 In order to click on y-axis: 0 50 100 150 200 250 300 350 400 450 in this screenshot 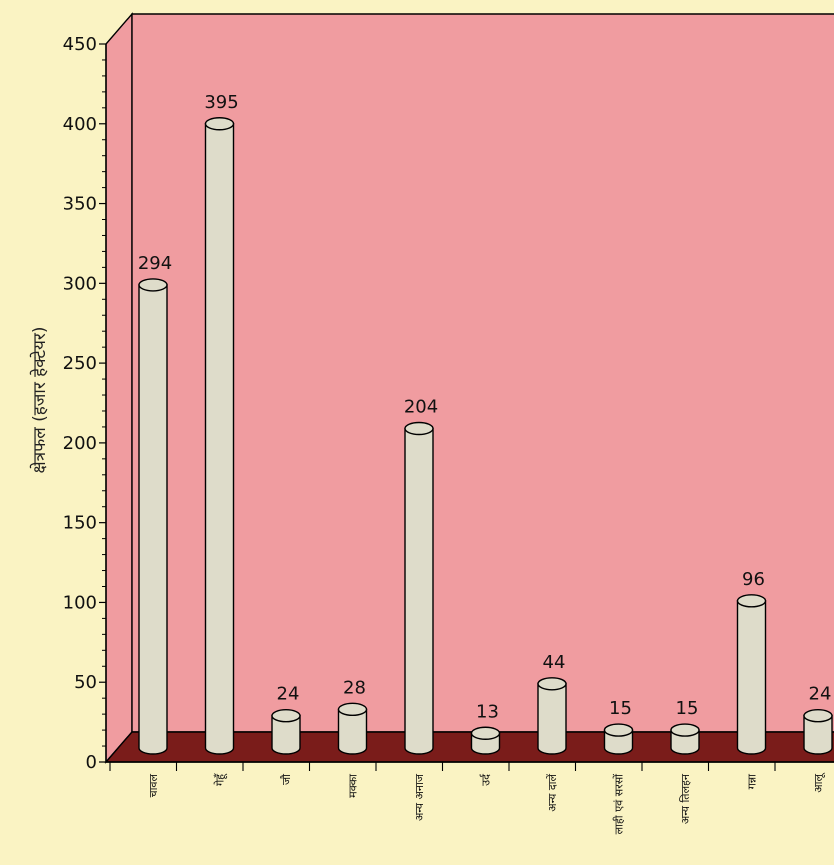, I will do `click(85, 403)`.